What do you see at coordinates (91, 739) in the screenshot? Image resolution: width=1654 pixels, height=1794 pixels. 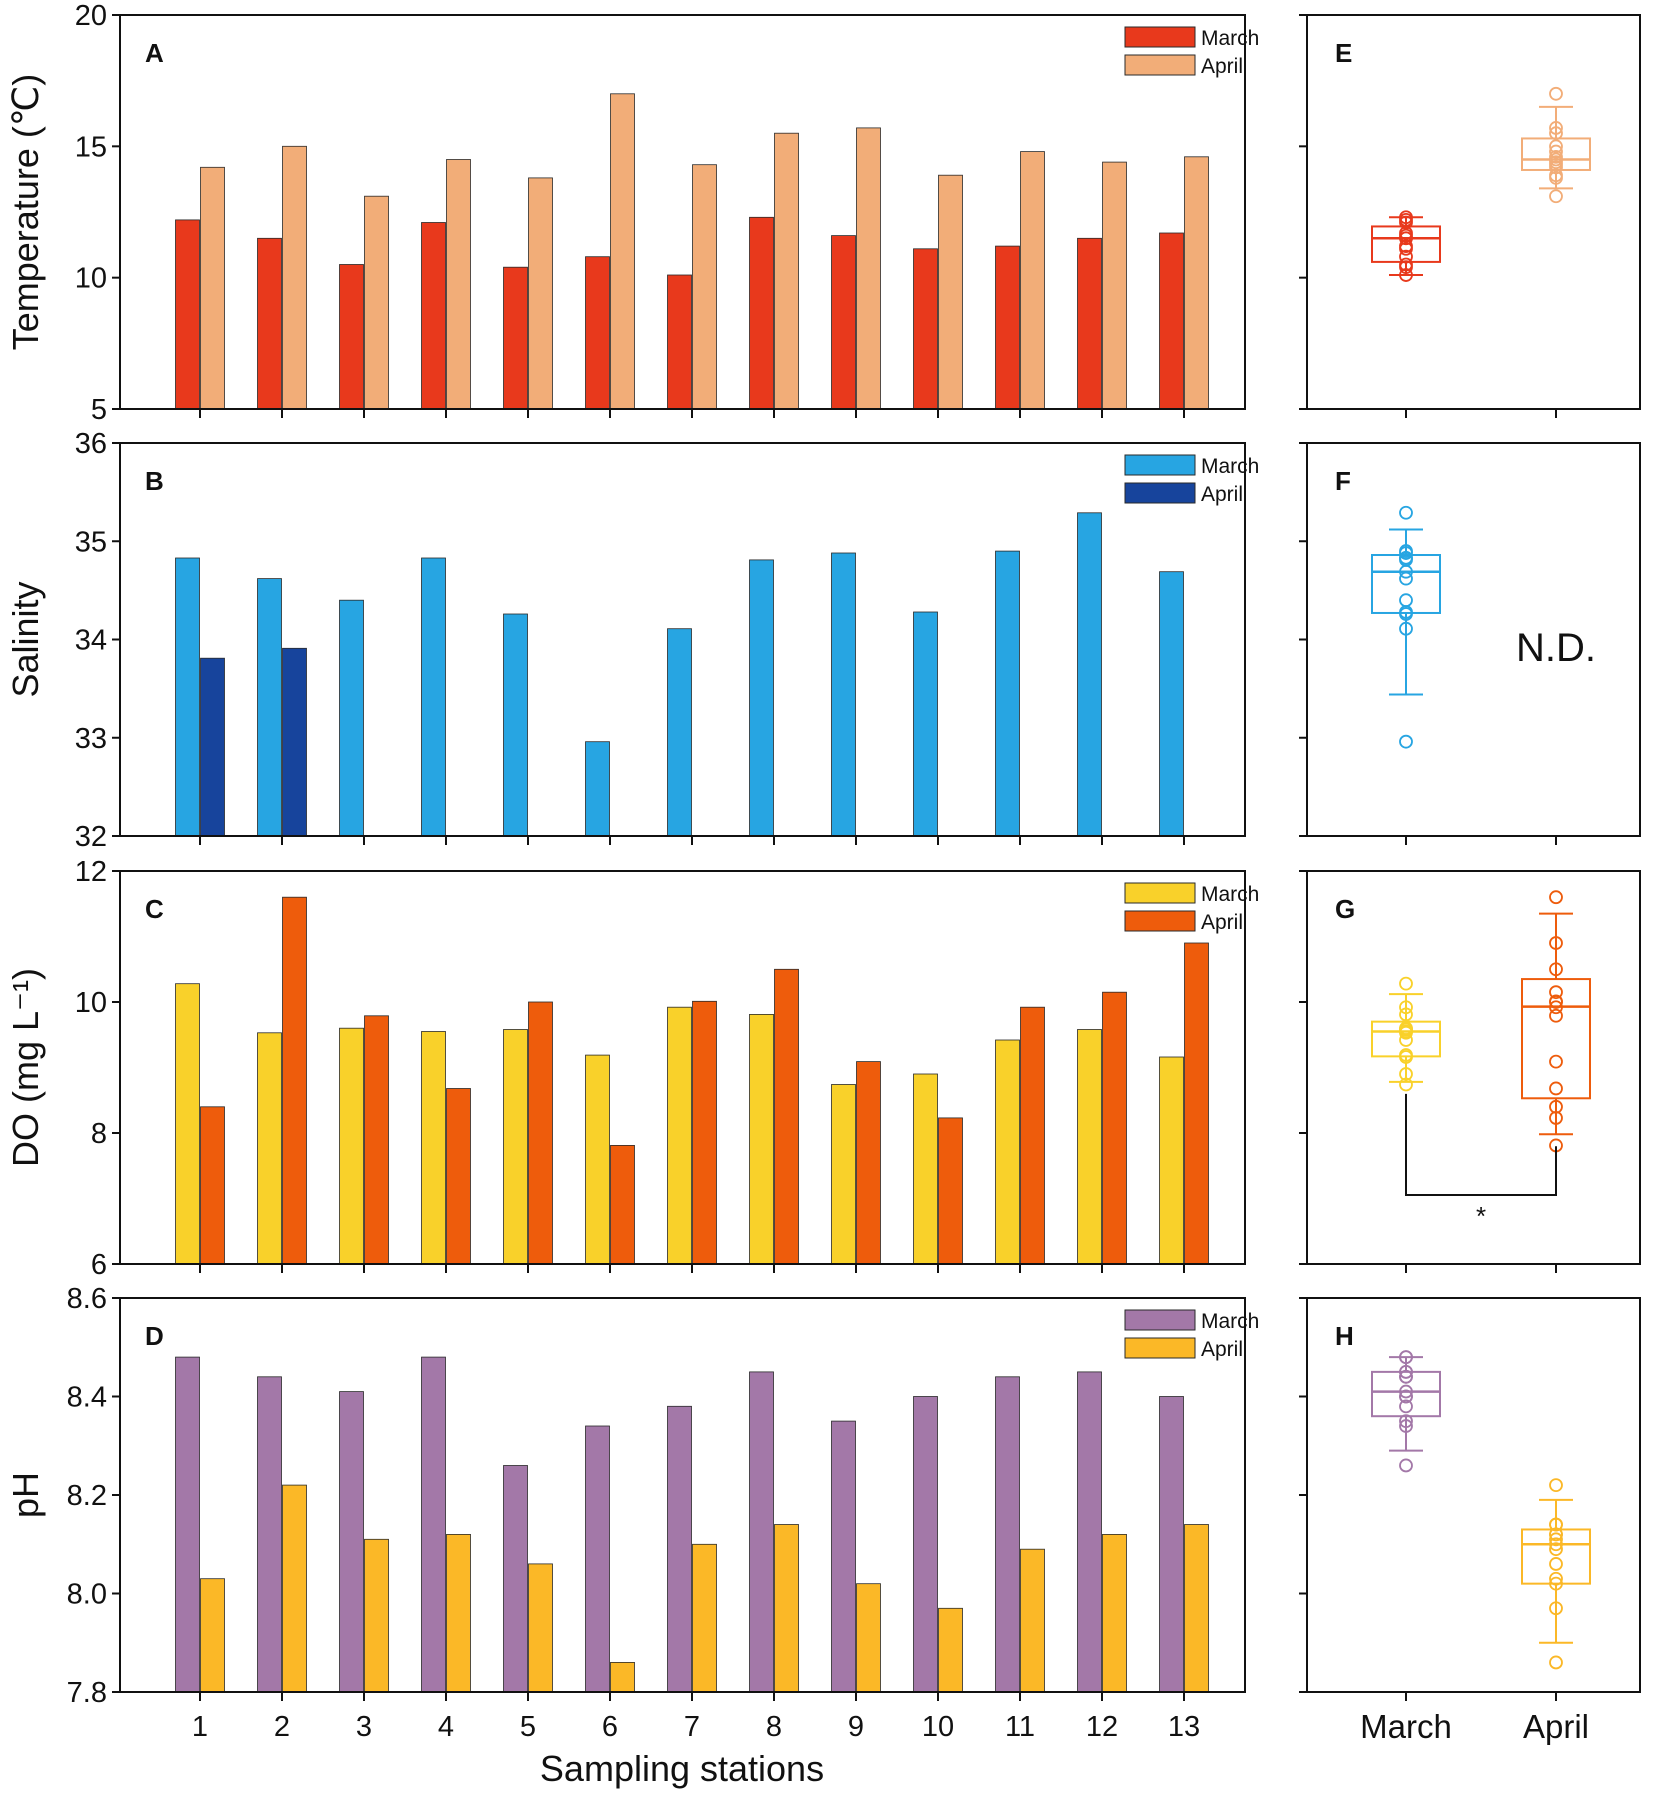 I see `y-tick-label: 33` at bounding box center [91, 739].